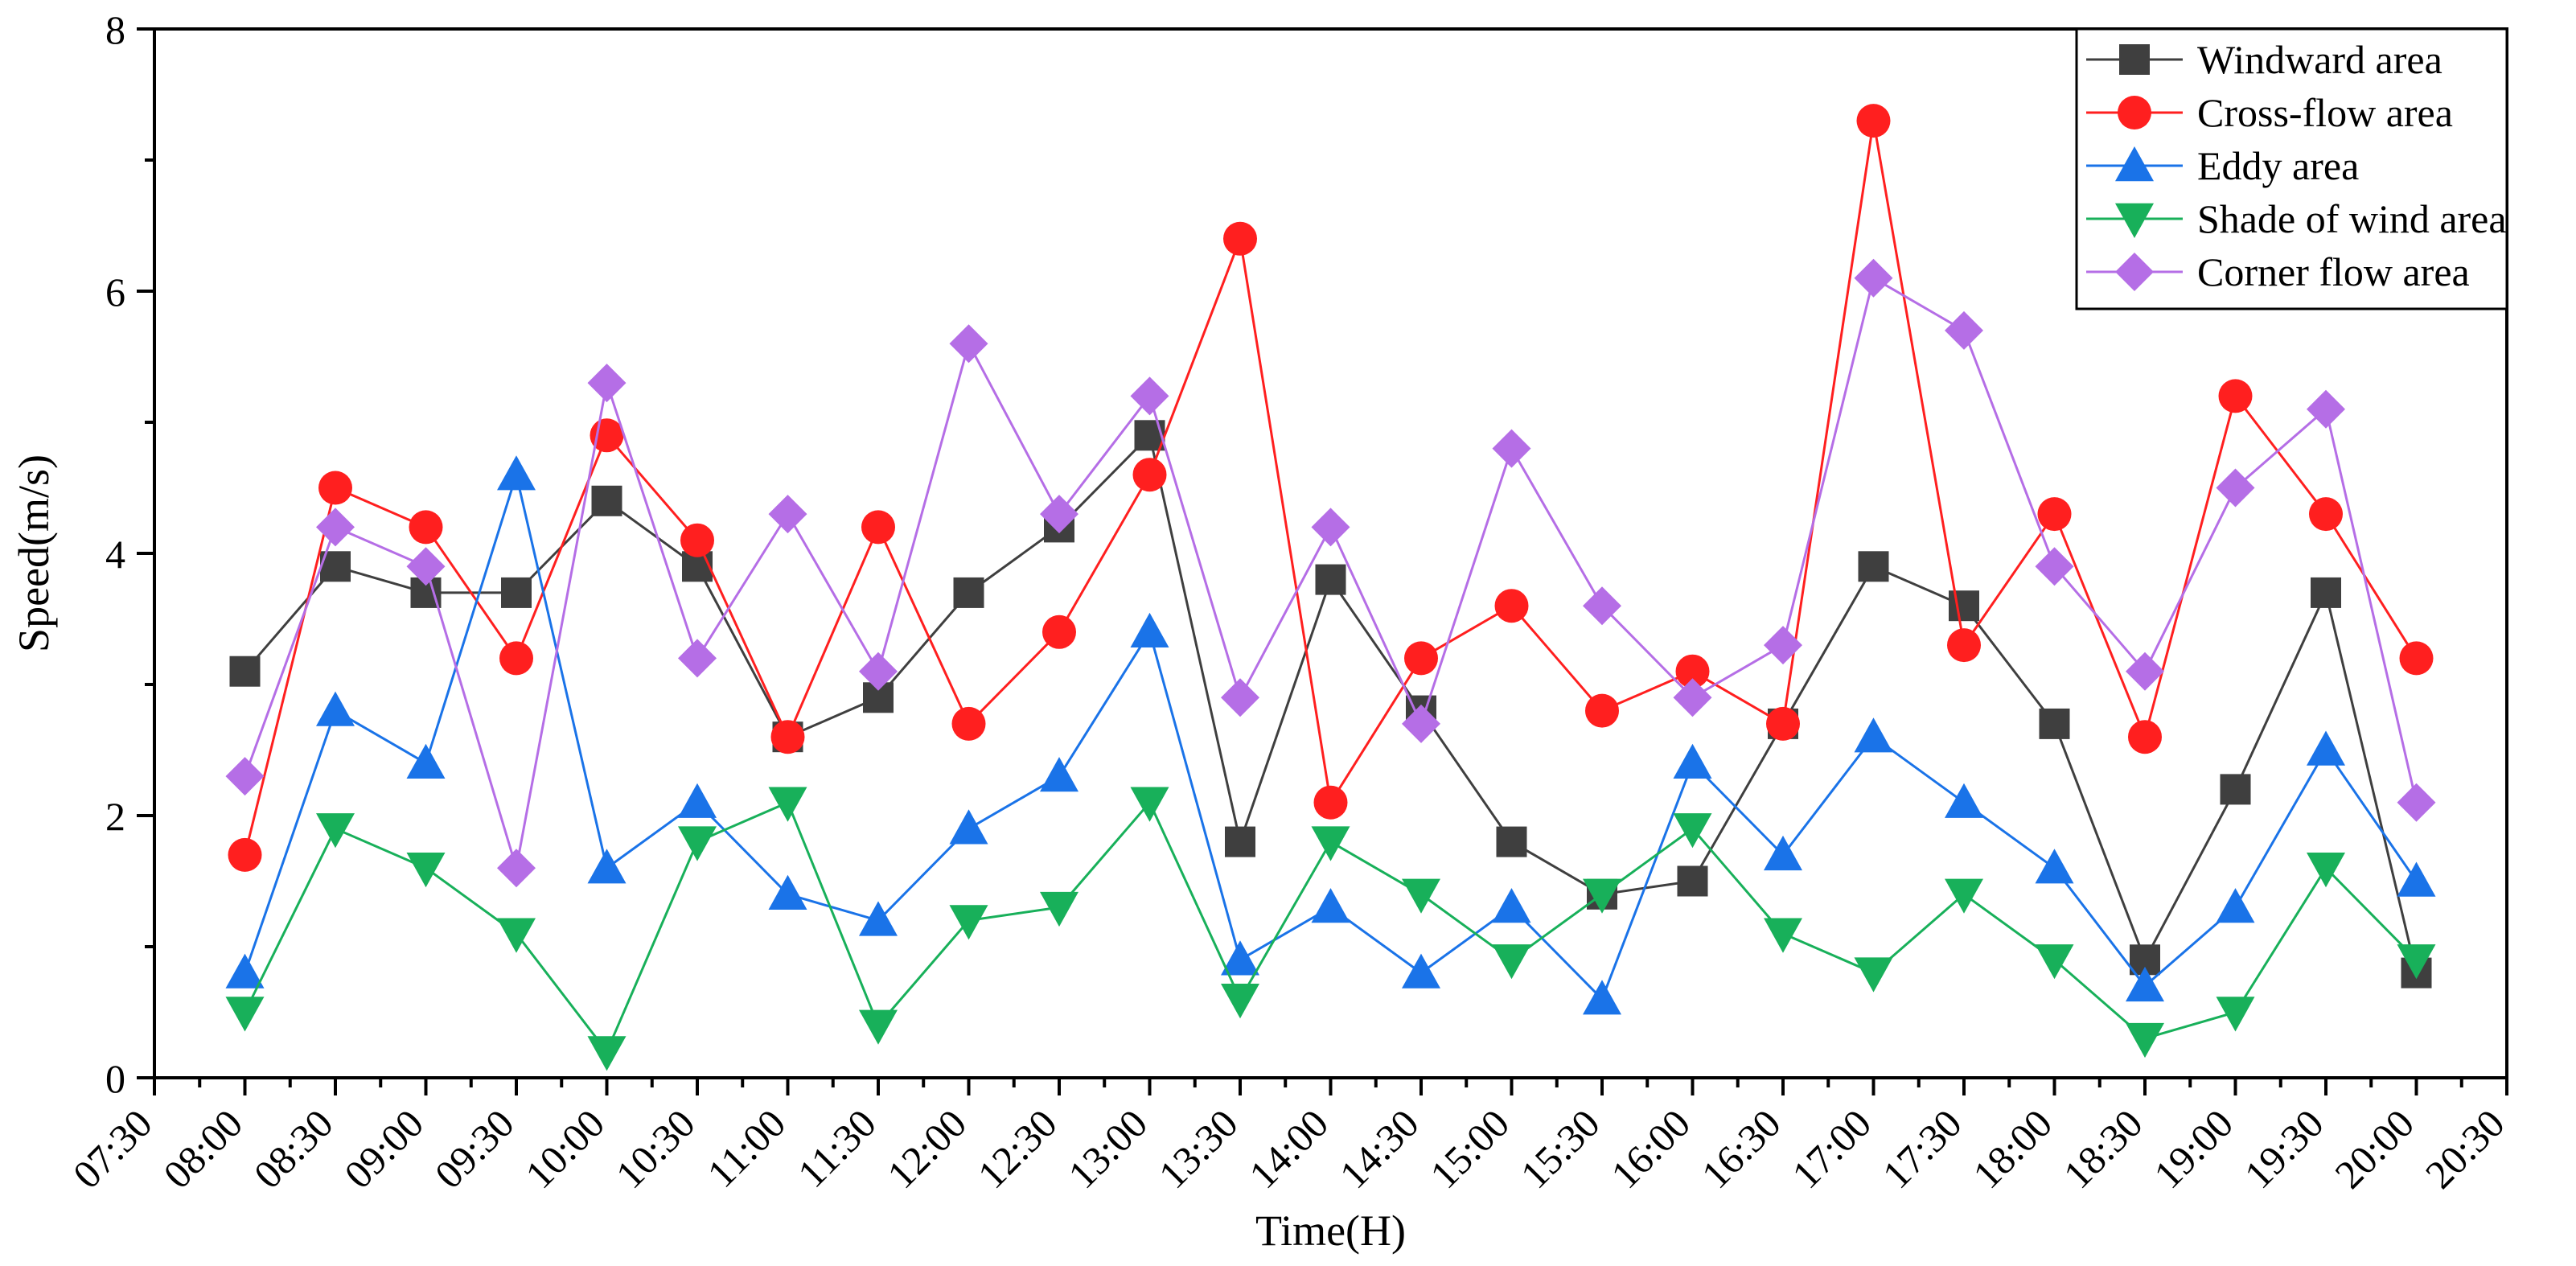 This screenshot has height=1266, width=2576. I want to click on x-tick-label: 13:00, so click(1107, 1148).